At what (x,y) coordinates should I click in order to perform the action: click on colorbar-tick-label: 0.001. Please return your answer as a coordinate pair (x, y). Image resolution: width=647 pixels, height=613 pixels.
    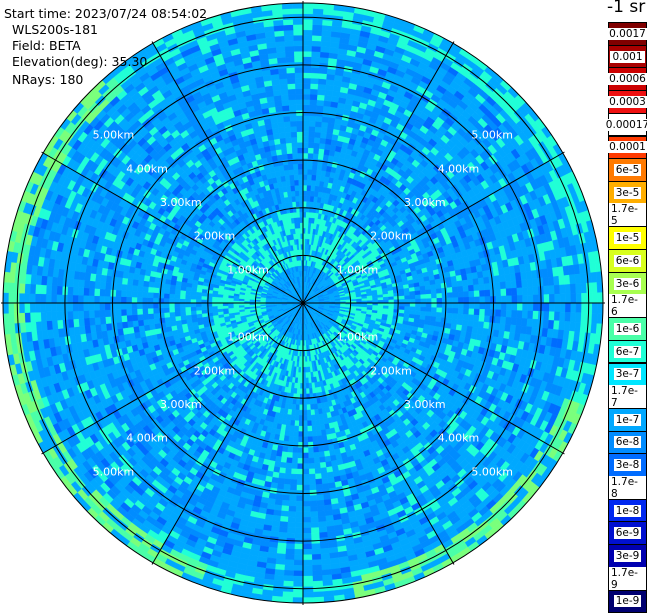
    Looking at the image, I should click on (627, 57).